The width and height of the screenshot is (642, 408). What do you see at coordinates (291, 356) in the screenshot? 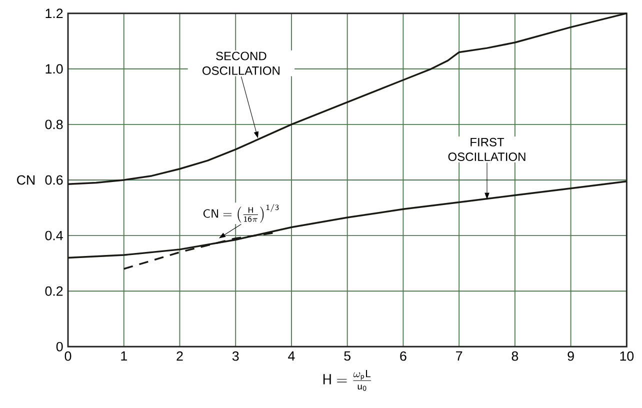
I see `x-tick-label: 4` at bounding box center [291, 356].